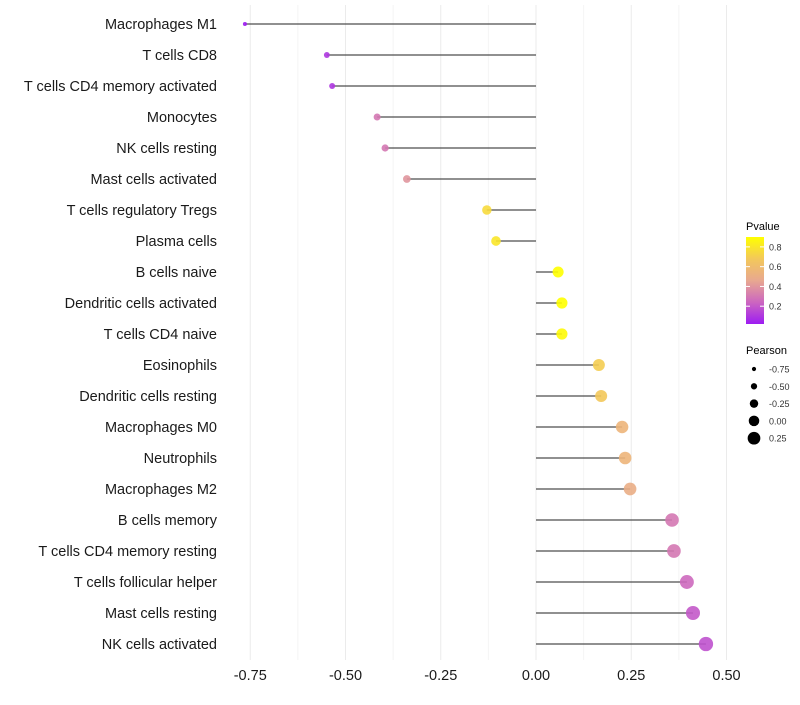  I want to click on y-tick-label: Macrophages M1, so click(161, 25).